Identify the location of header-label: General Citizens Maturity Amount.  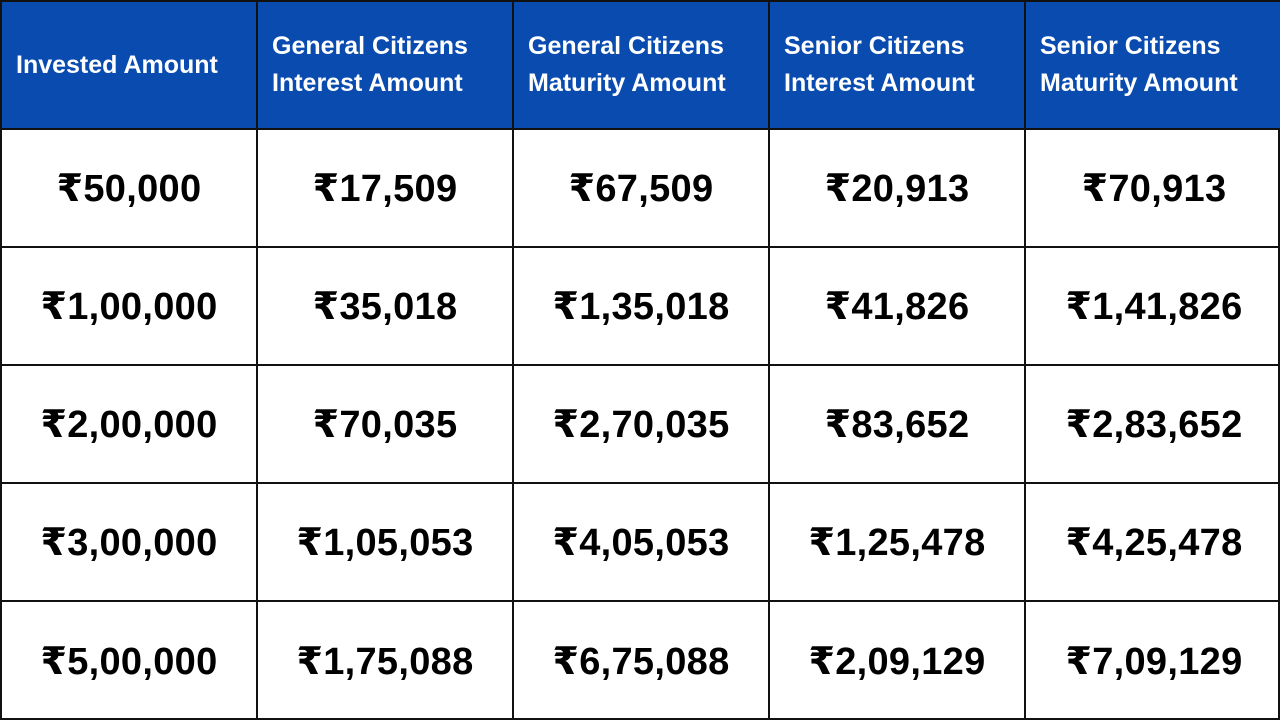
(627, 64).